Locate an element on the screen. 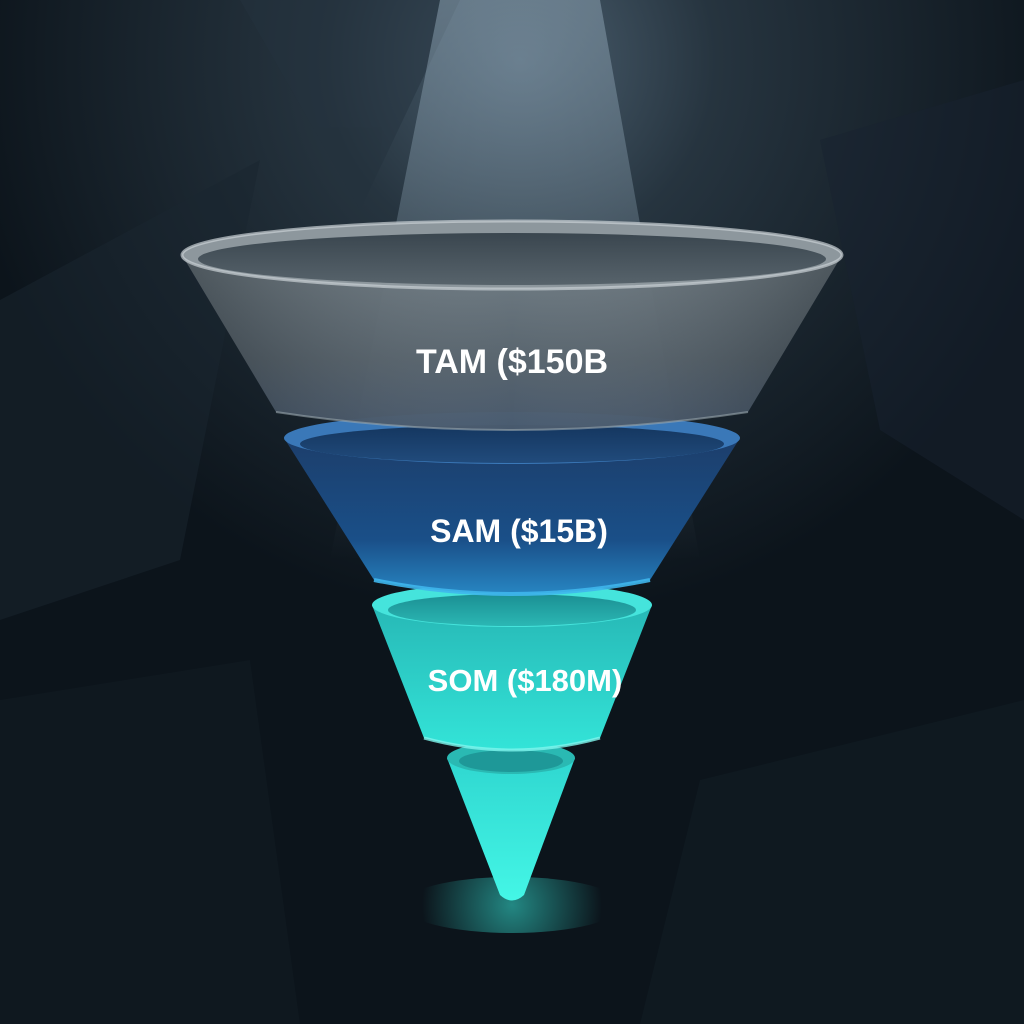 The height and width of the screenshot is (1024, 1024). som-tier is located at coordinates (512, 667).